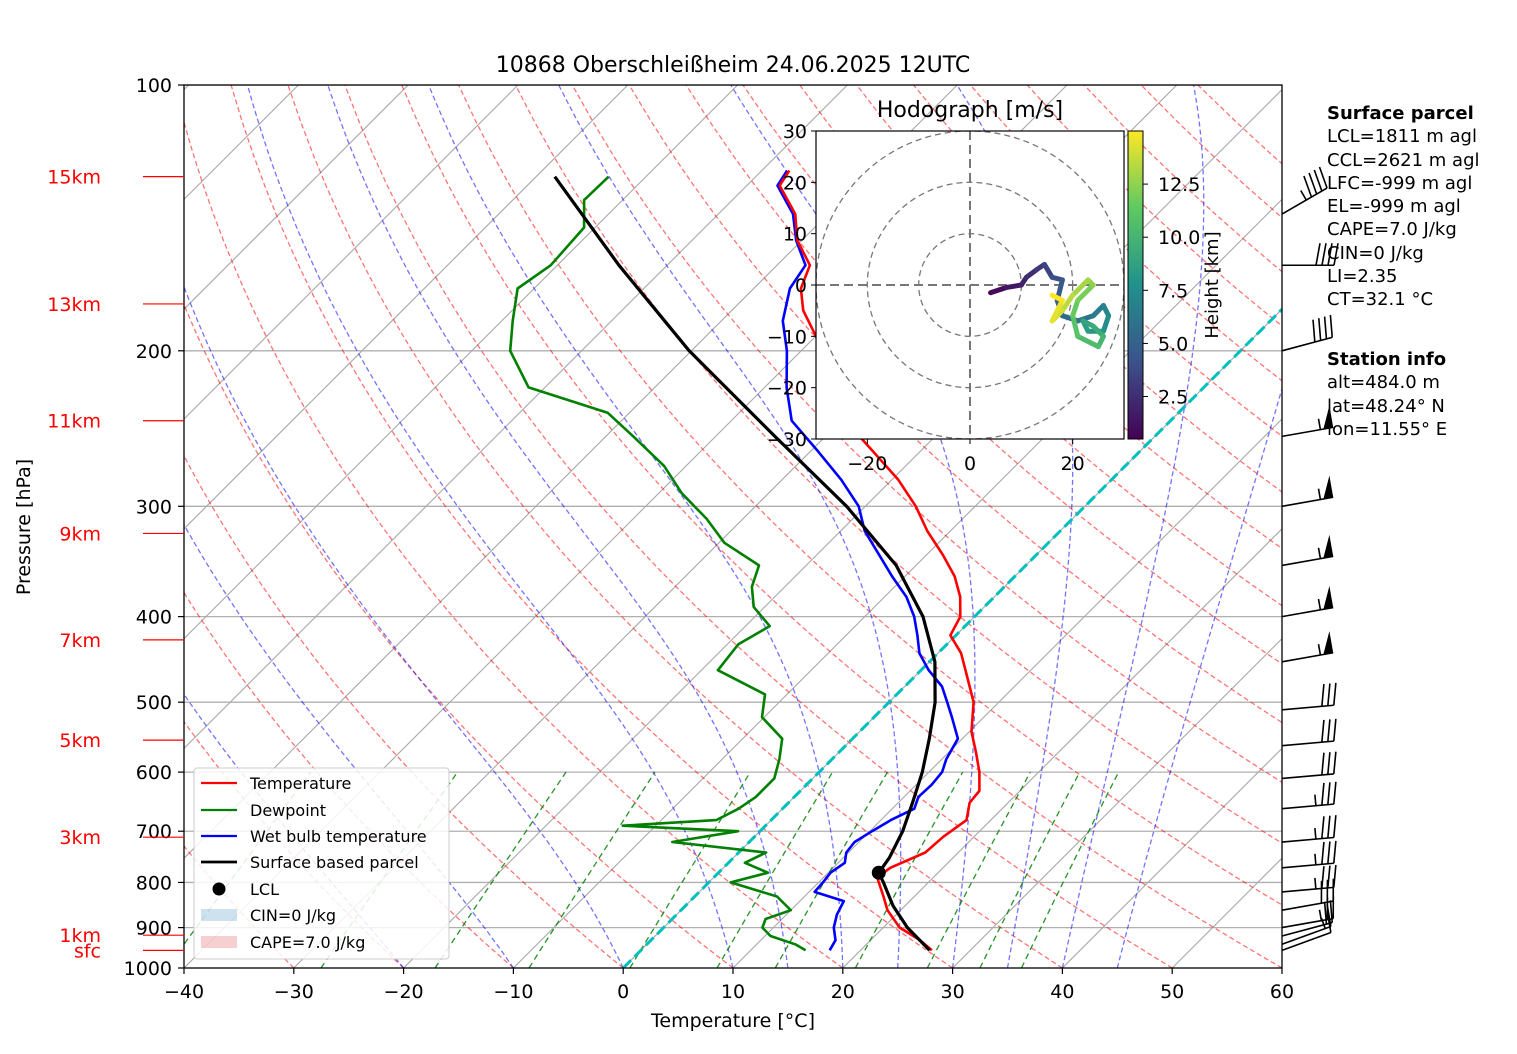 The image size is (1517, 1054). I want to click on station-latitude: lat=48.24° N, so click(1386, 406).